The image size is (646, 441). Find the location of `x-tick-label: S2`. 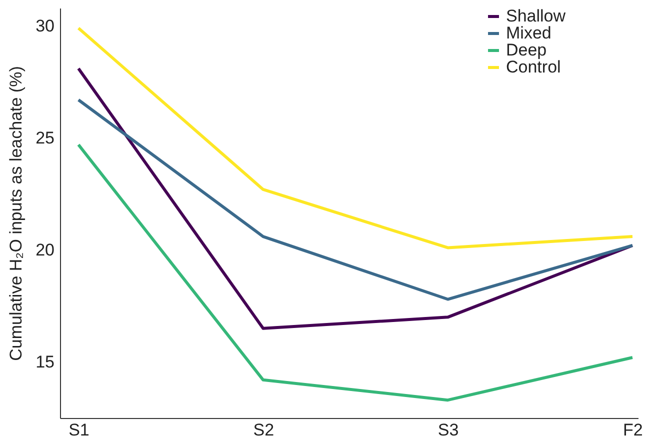

x-tick-label: S2 is located at coordinates (263, 430).